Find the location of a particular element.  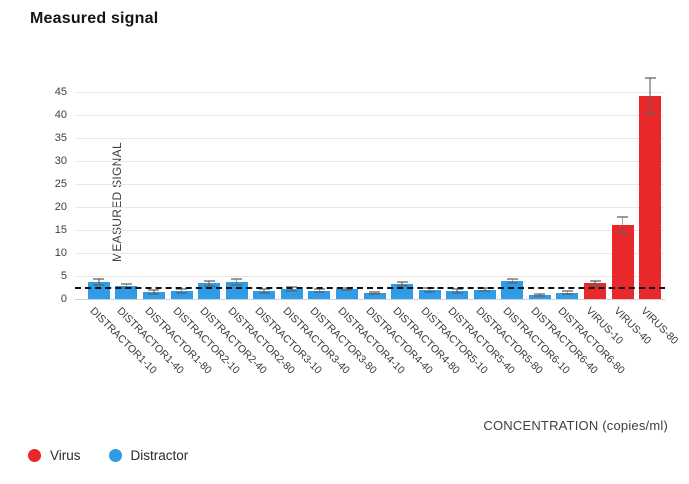

y-tick-label: 25 is located at coordinates (60, 183).